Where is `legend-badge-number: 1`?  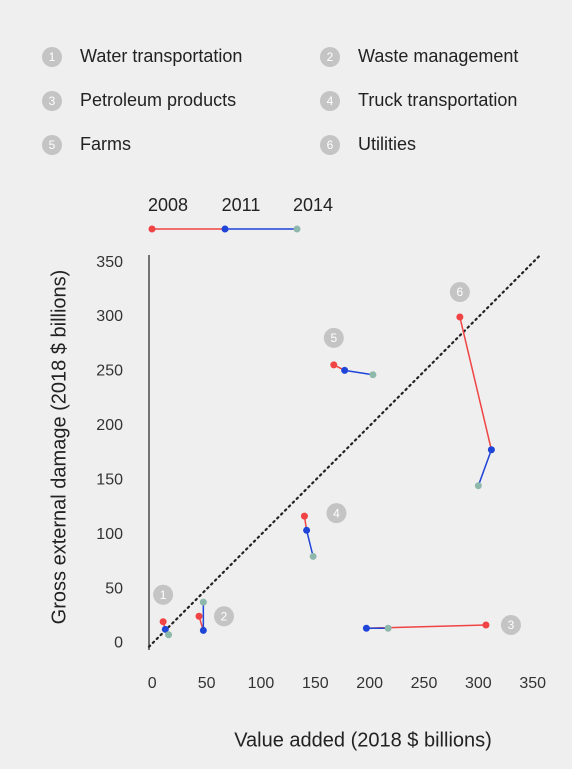
legend-badge-number: 1 is located at coordinates (52, 57).